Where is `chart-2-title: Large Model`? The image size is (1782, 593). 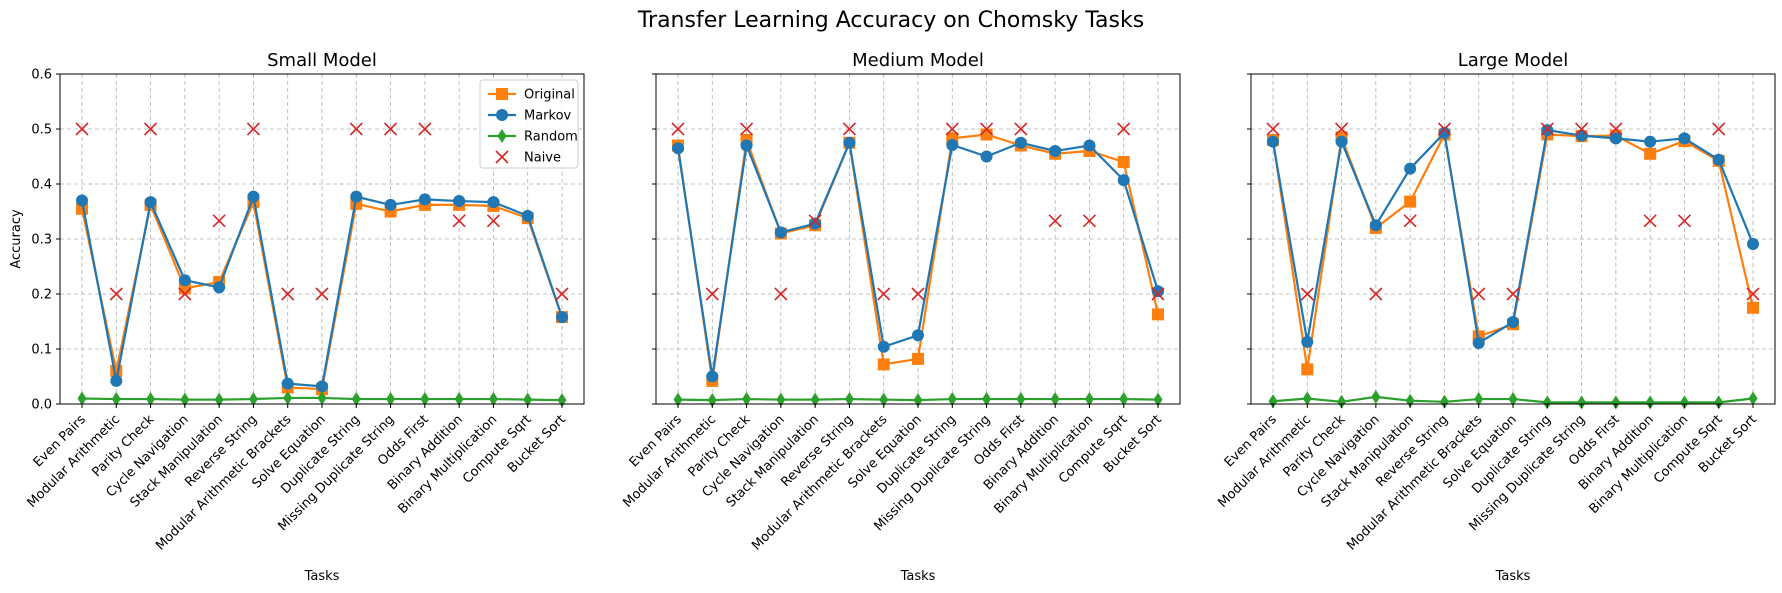
chart-2-title: Large Model is located at coordinates (1513, 60).